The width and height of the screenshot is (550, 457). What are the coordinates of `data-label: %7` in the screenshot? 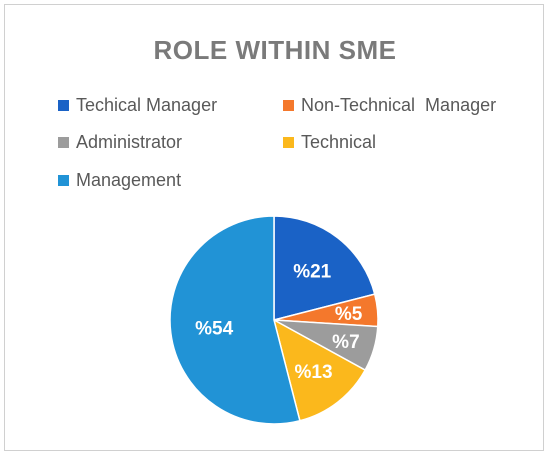 It's located at (345, 342).